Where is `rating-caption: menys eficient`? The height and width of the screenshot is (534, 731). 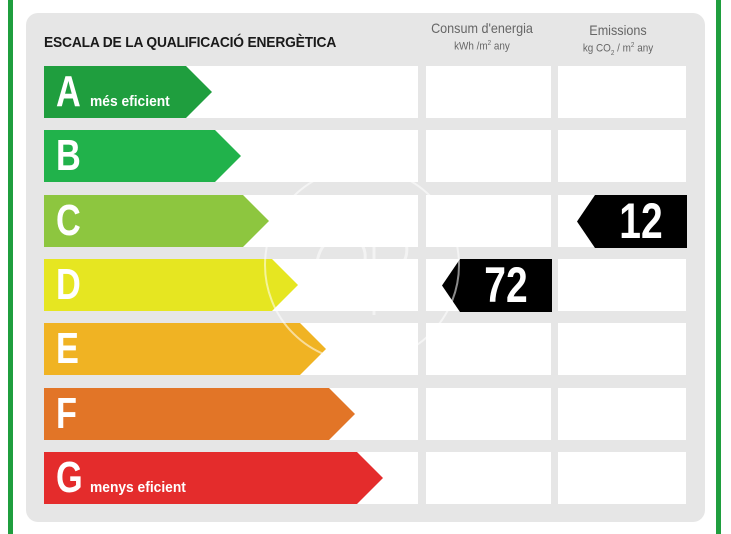 rating-caption: menys eficient is located at coordinates (138, 487).